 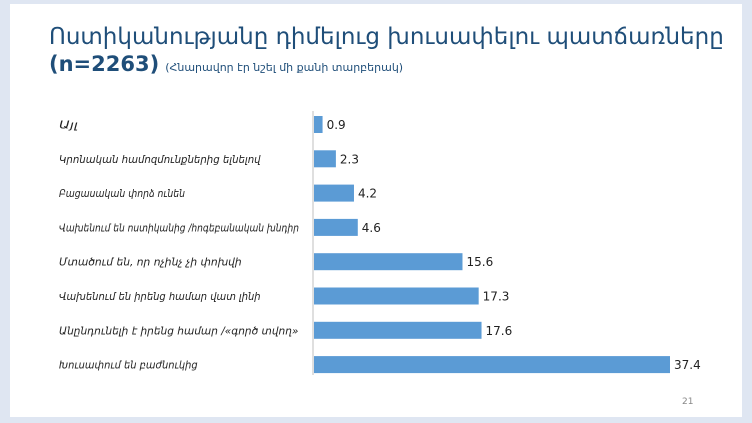 What do you see at coordinates (367, 194) in the screenshot?
I see `value-label-3: 4.2` at bounding box center [367, 194].